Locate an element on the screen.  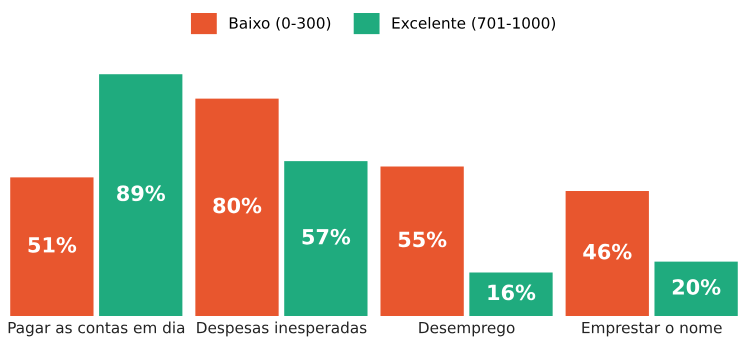
legend-label: Baixo (0-300) is located at coordinates (280, 23).